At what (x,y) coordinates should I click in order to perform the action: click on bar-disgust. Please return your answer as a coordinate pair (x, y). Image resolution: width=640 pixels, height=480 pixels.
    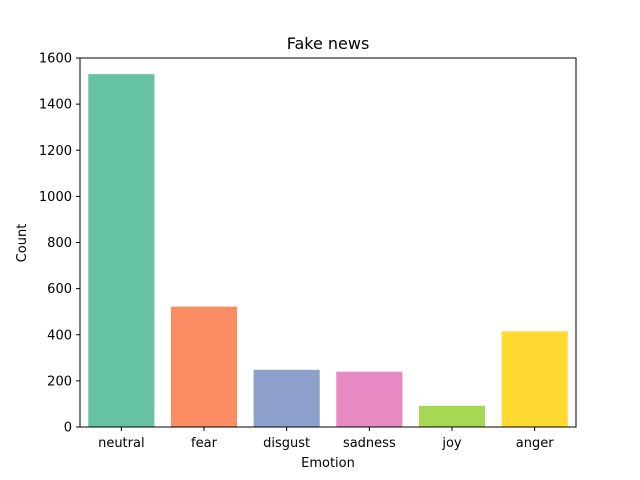
    Looking at the image, I should click on (286, 398).